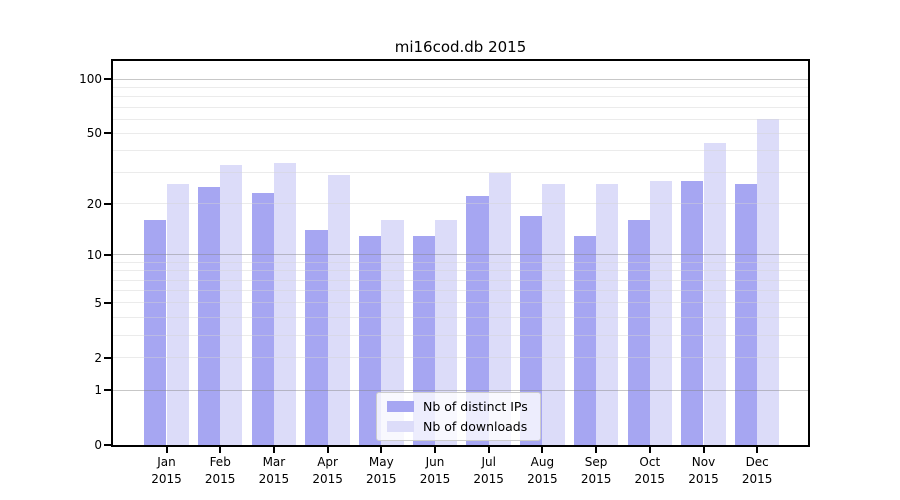  I want to click on y-tick-label-50: 50, so click(94, 133).